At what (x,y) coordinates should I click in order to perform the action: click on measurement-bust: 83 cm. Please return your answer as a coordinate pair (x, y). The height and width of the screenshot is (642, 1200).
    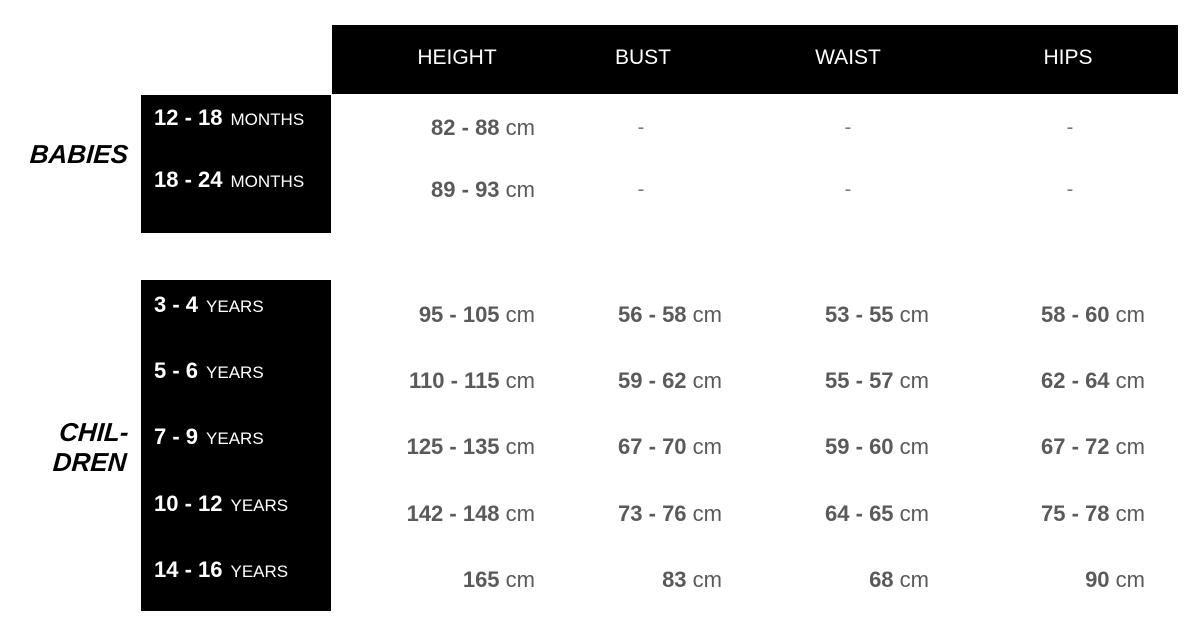
    Looking at the image, I should click on (692, 580).